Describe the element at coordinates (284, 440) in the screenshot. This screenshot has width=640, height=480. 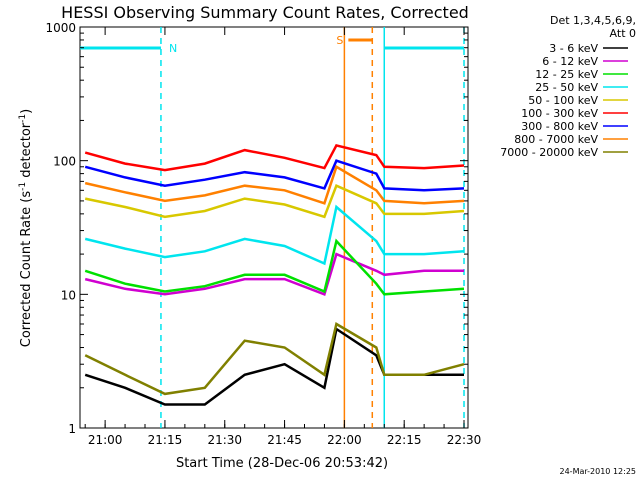
I see `x-tick-label: 21:45` at that location.